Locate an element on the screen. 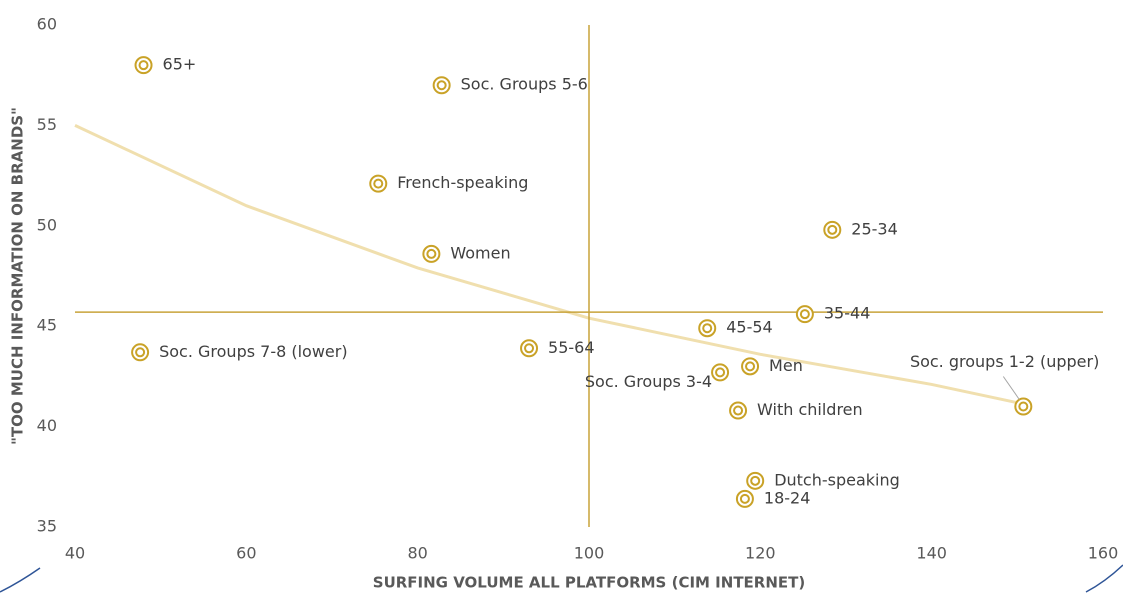 The image size is (1123, 597). x-tick-label: 160 is located at coordinates (1103, 553).